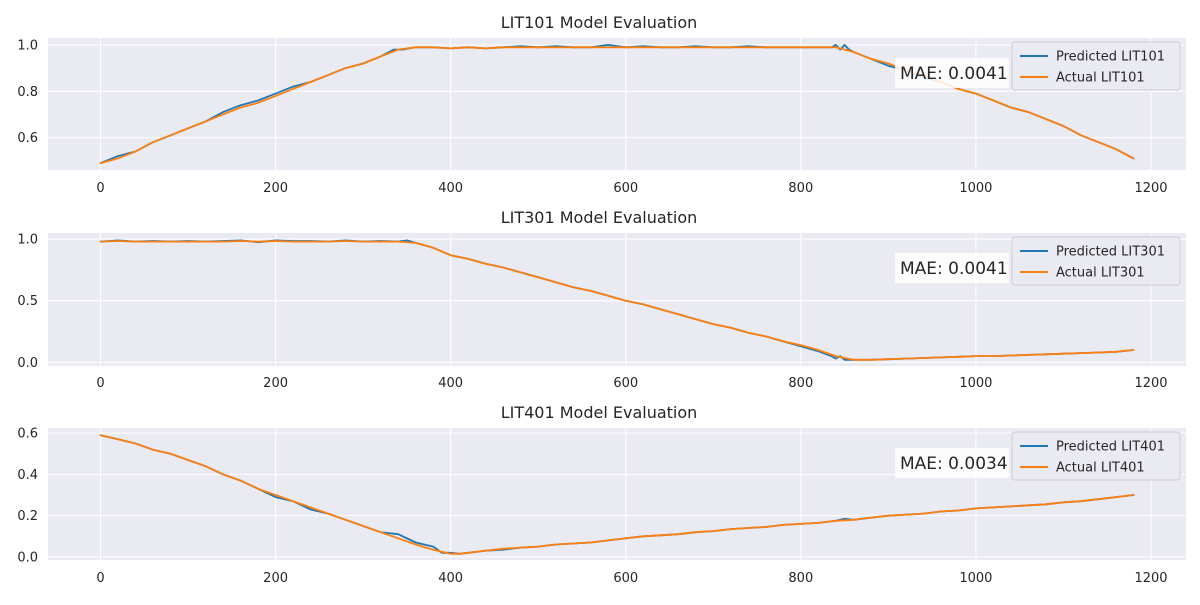 The image size is (1200, 605). What do you see at coordinates (599, 217) in the screenshot?
I see `chart-title: LIT301 Model Evaluation` at bounding box center [599, 217].